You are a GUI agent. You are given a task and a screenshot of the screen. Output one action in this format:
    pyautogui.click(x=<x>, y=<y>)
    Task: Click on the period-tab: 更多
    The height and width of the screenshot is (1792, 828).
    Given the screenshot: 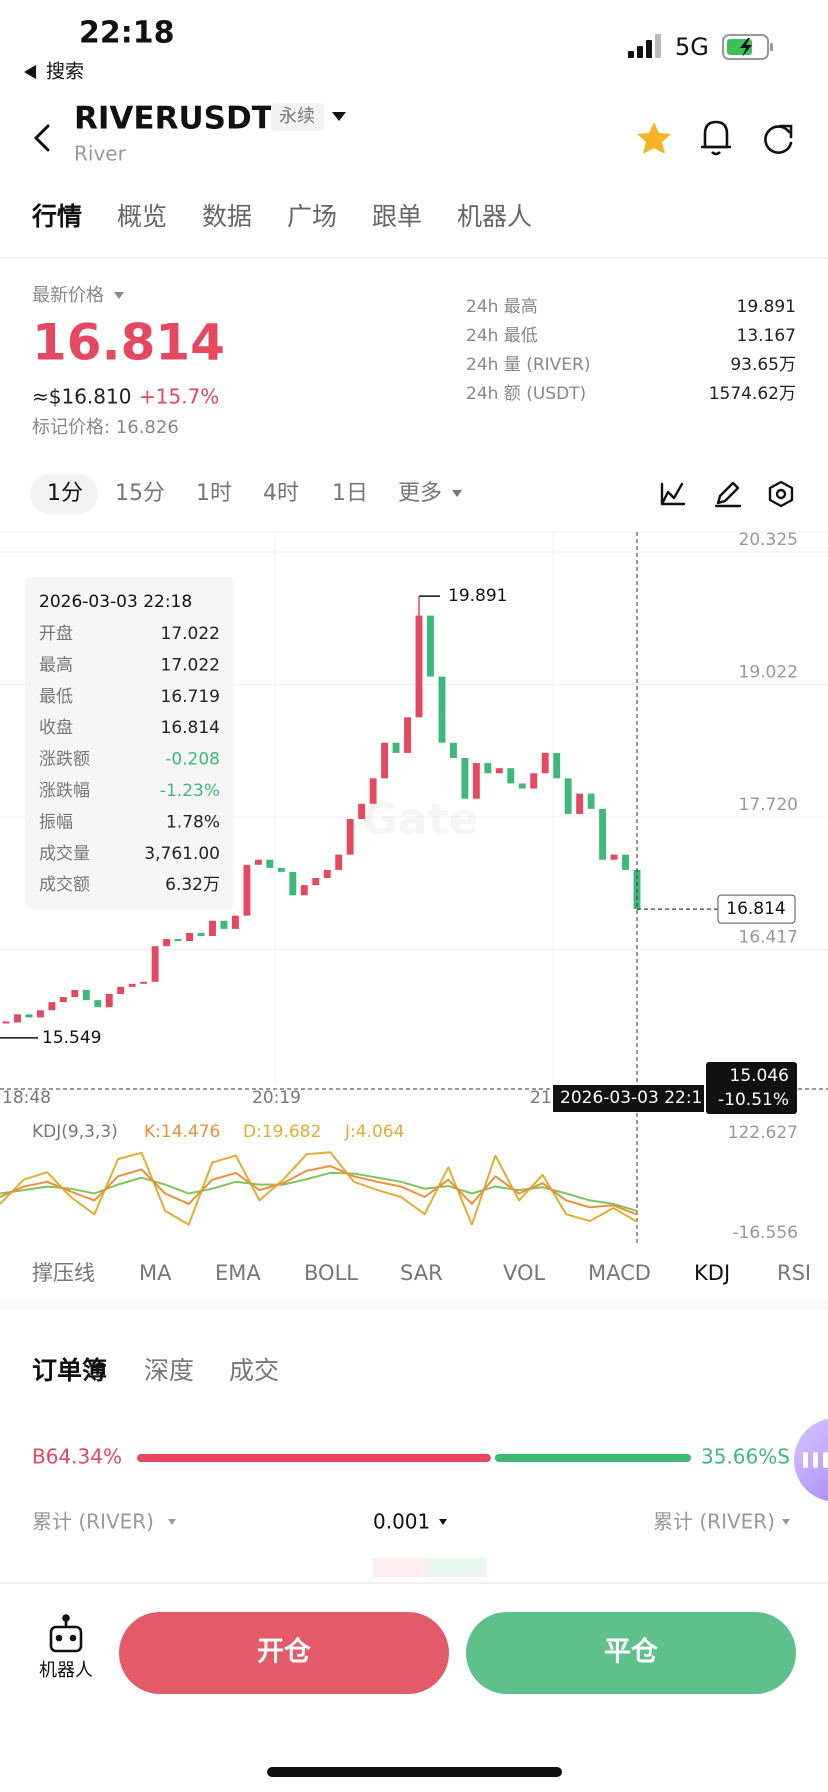 What is the action you would take?
    pyautogui.click(x=420, y=493)
    